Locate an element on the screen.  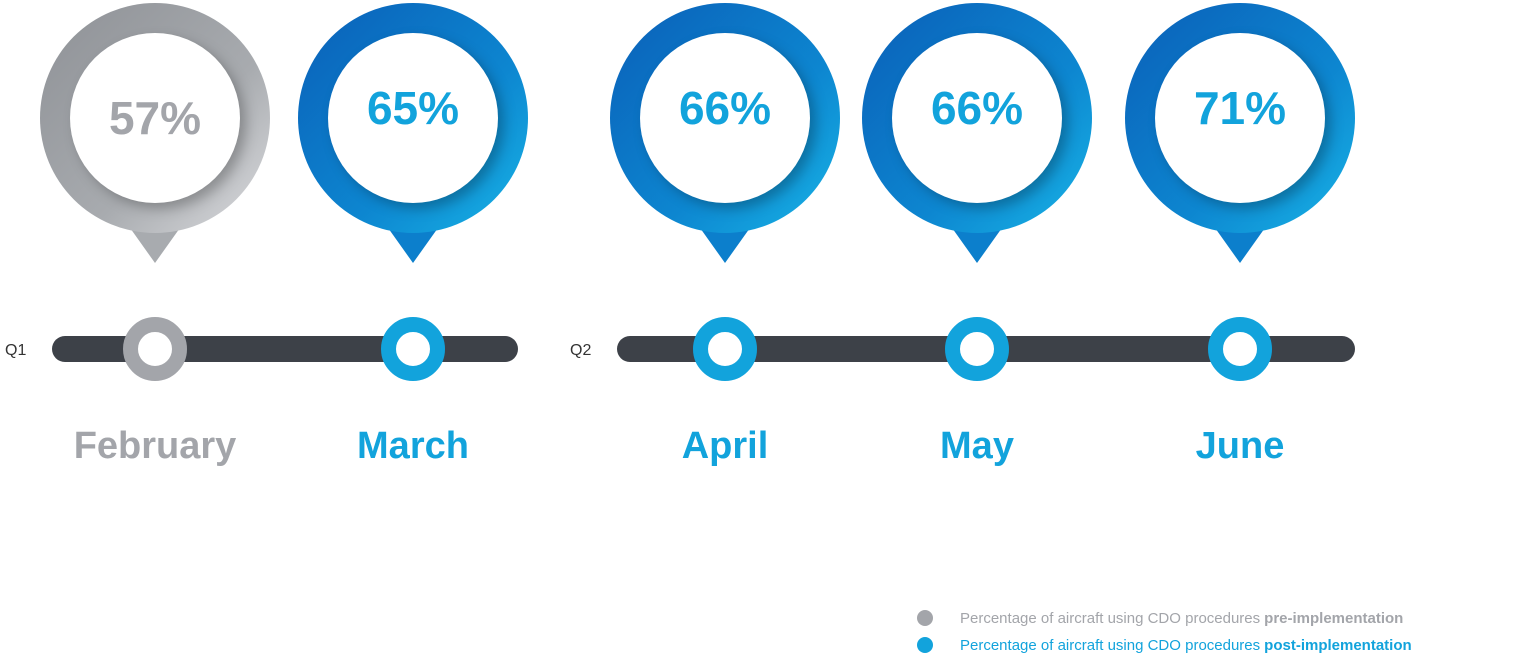
quarter-label: Q1 is located at coordinates (15, 350).